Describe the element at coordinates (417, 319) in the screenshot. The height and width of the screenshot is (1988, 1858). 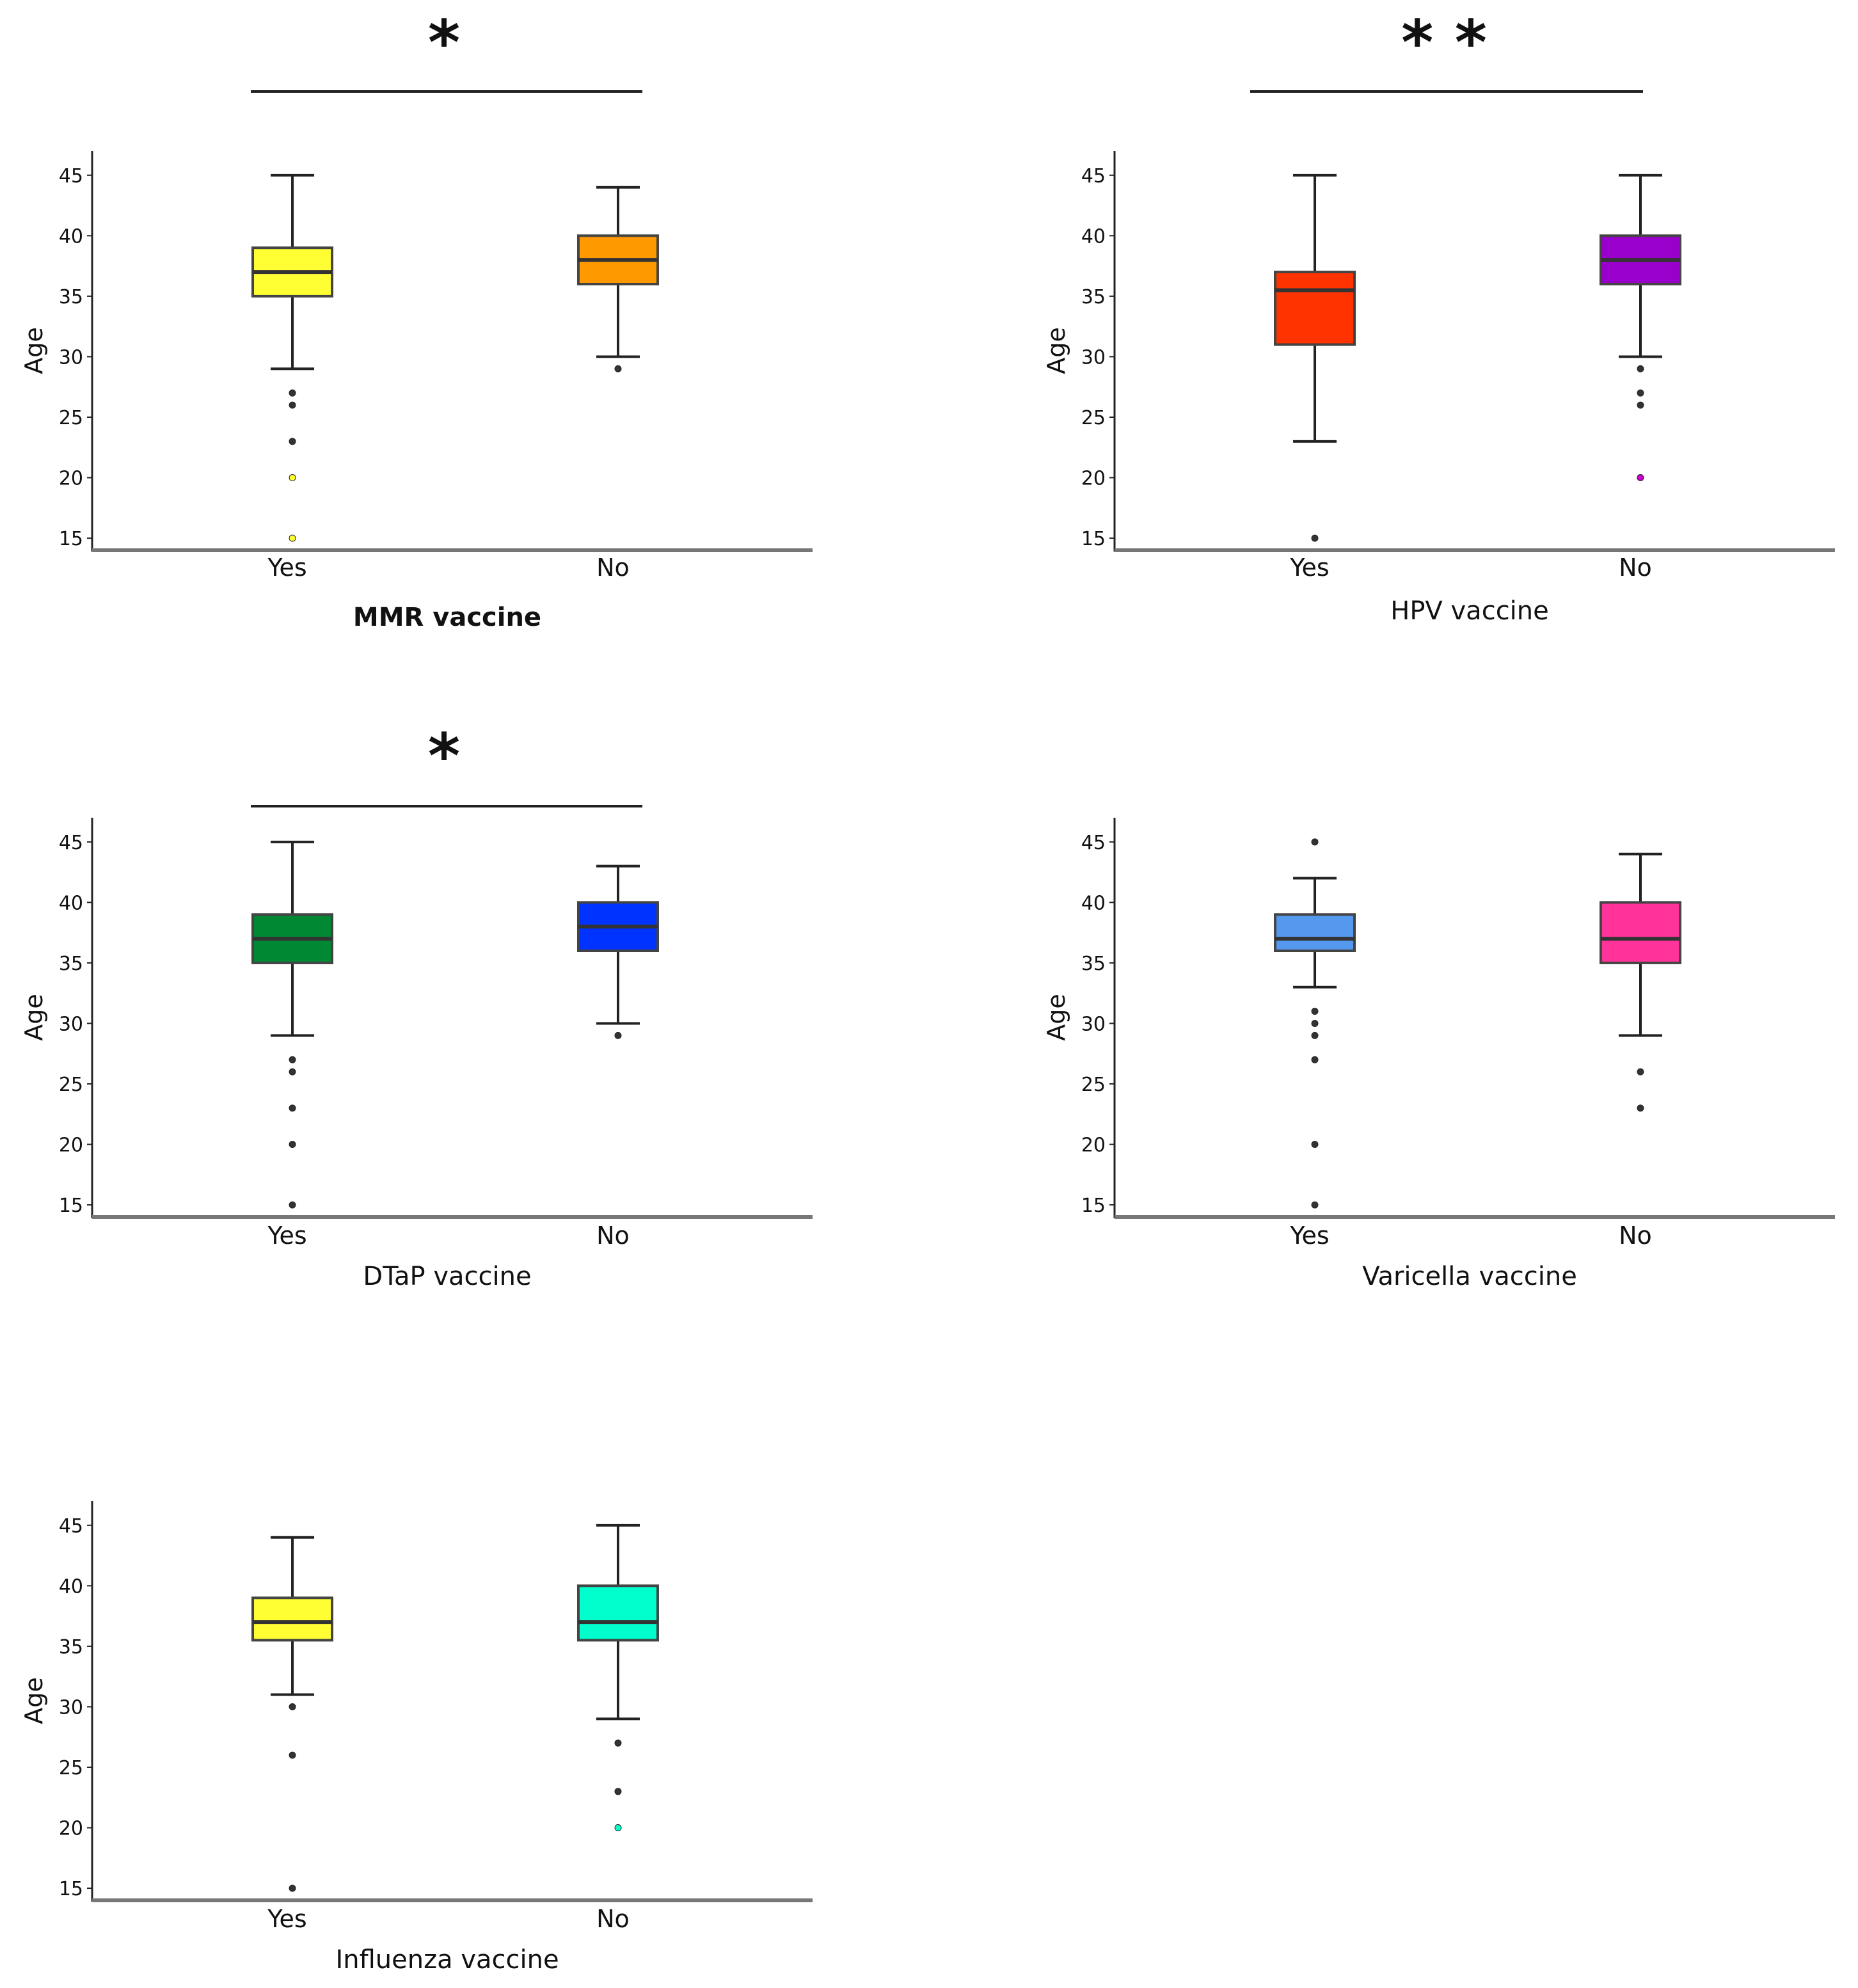
I see `chart-panel-1: 15 20 25 30 35 40 45 Age Yes No MMR vaccine *` at that location.